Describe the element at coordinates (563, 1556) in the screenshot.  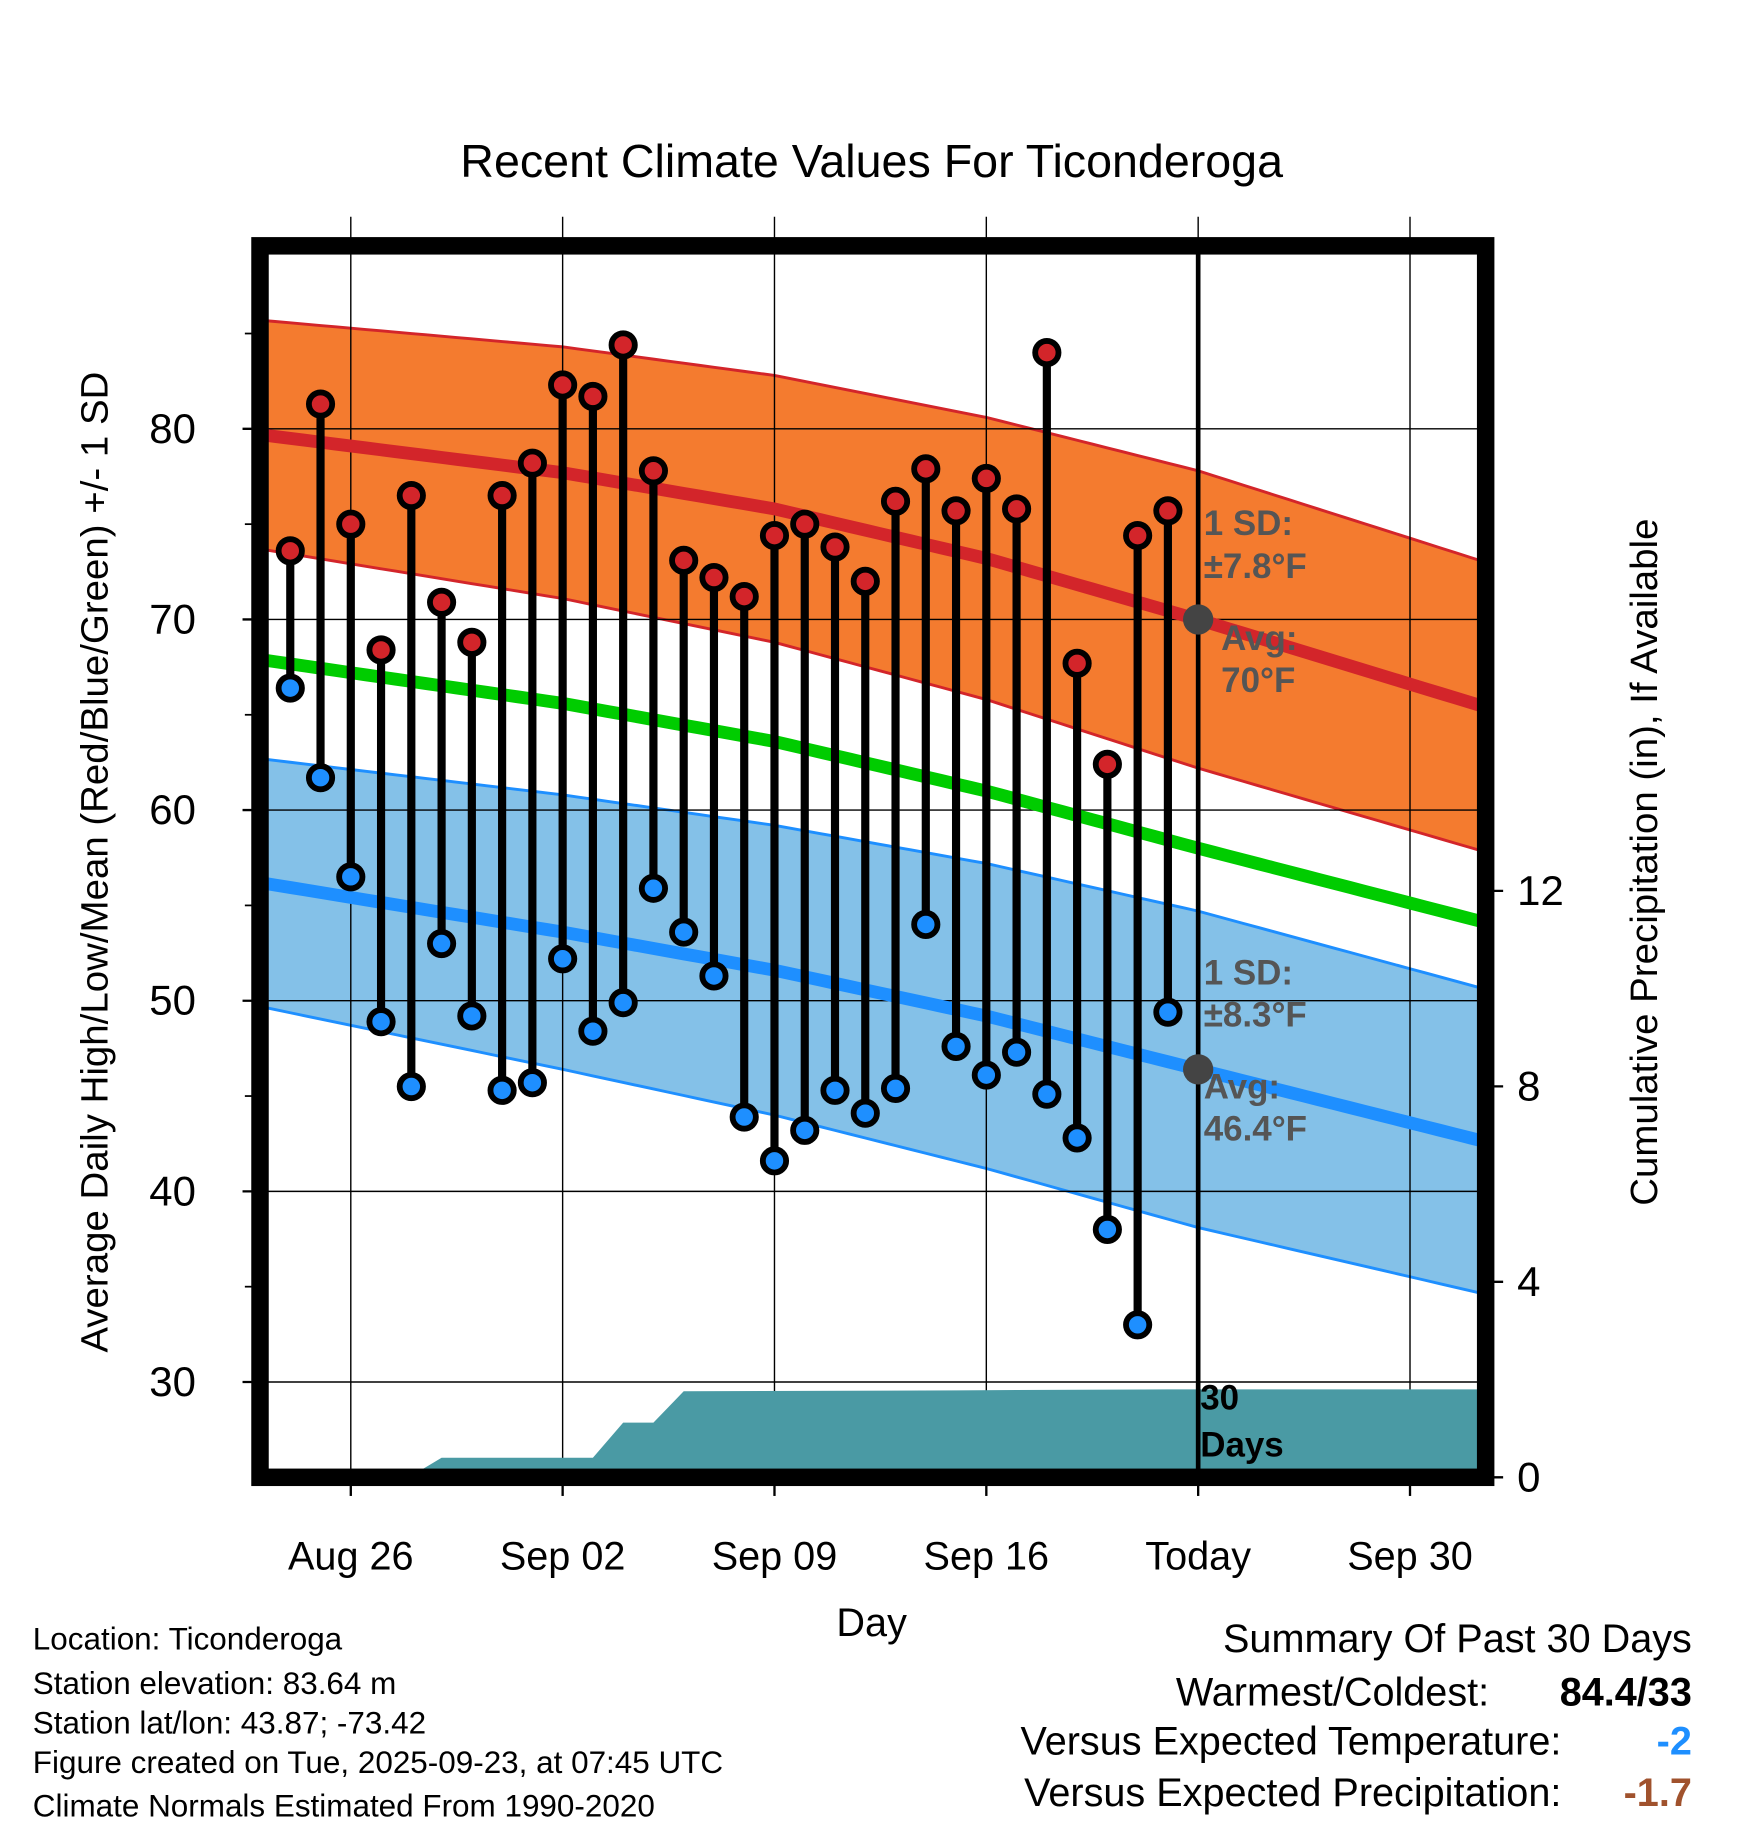
I see `x-tick-label: Sep 02` at that location.